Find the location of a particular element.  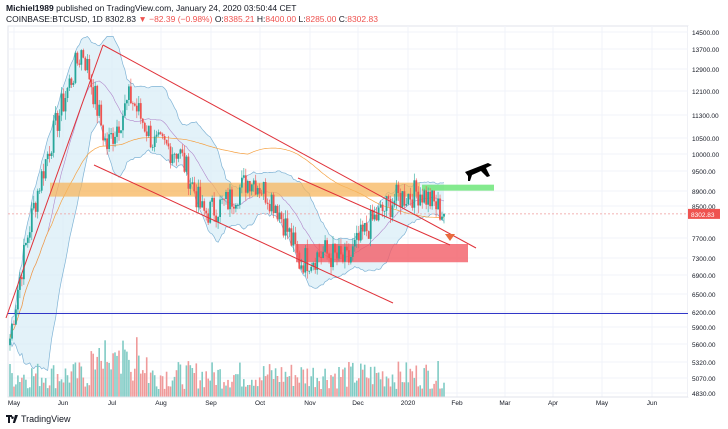

time-tick-label: Jun is located at coordinates (652, 403).